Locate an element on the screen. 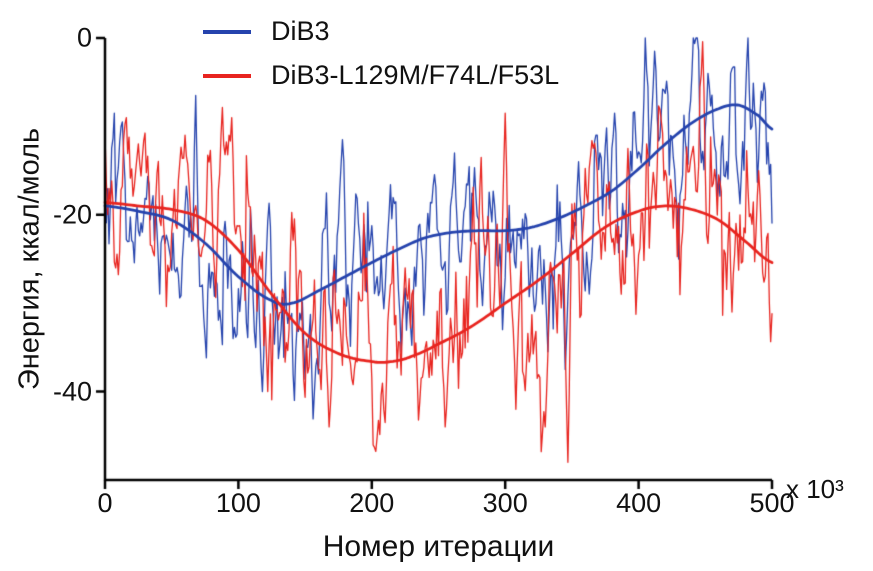 This screenshot has width=873, height=571. x-tick-label: 100 is located at coordinates (238, 503).